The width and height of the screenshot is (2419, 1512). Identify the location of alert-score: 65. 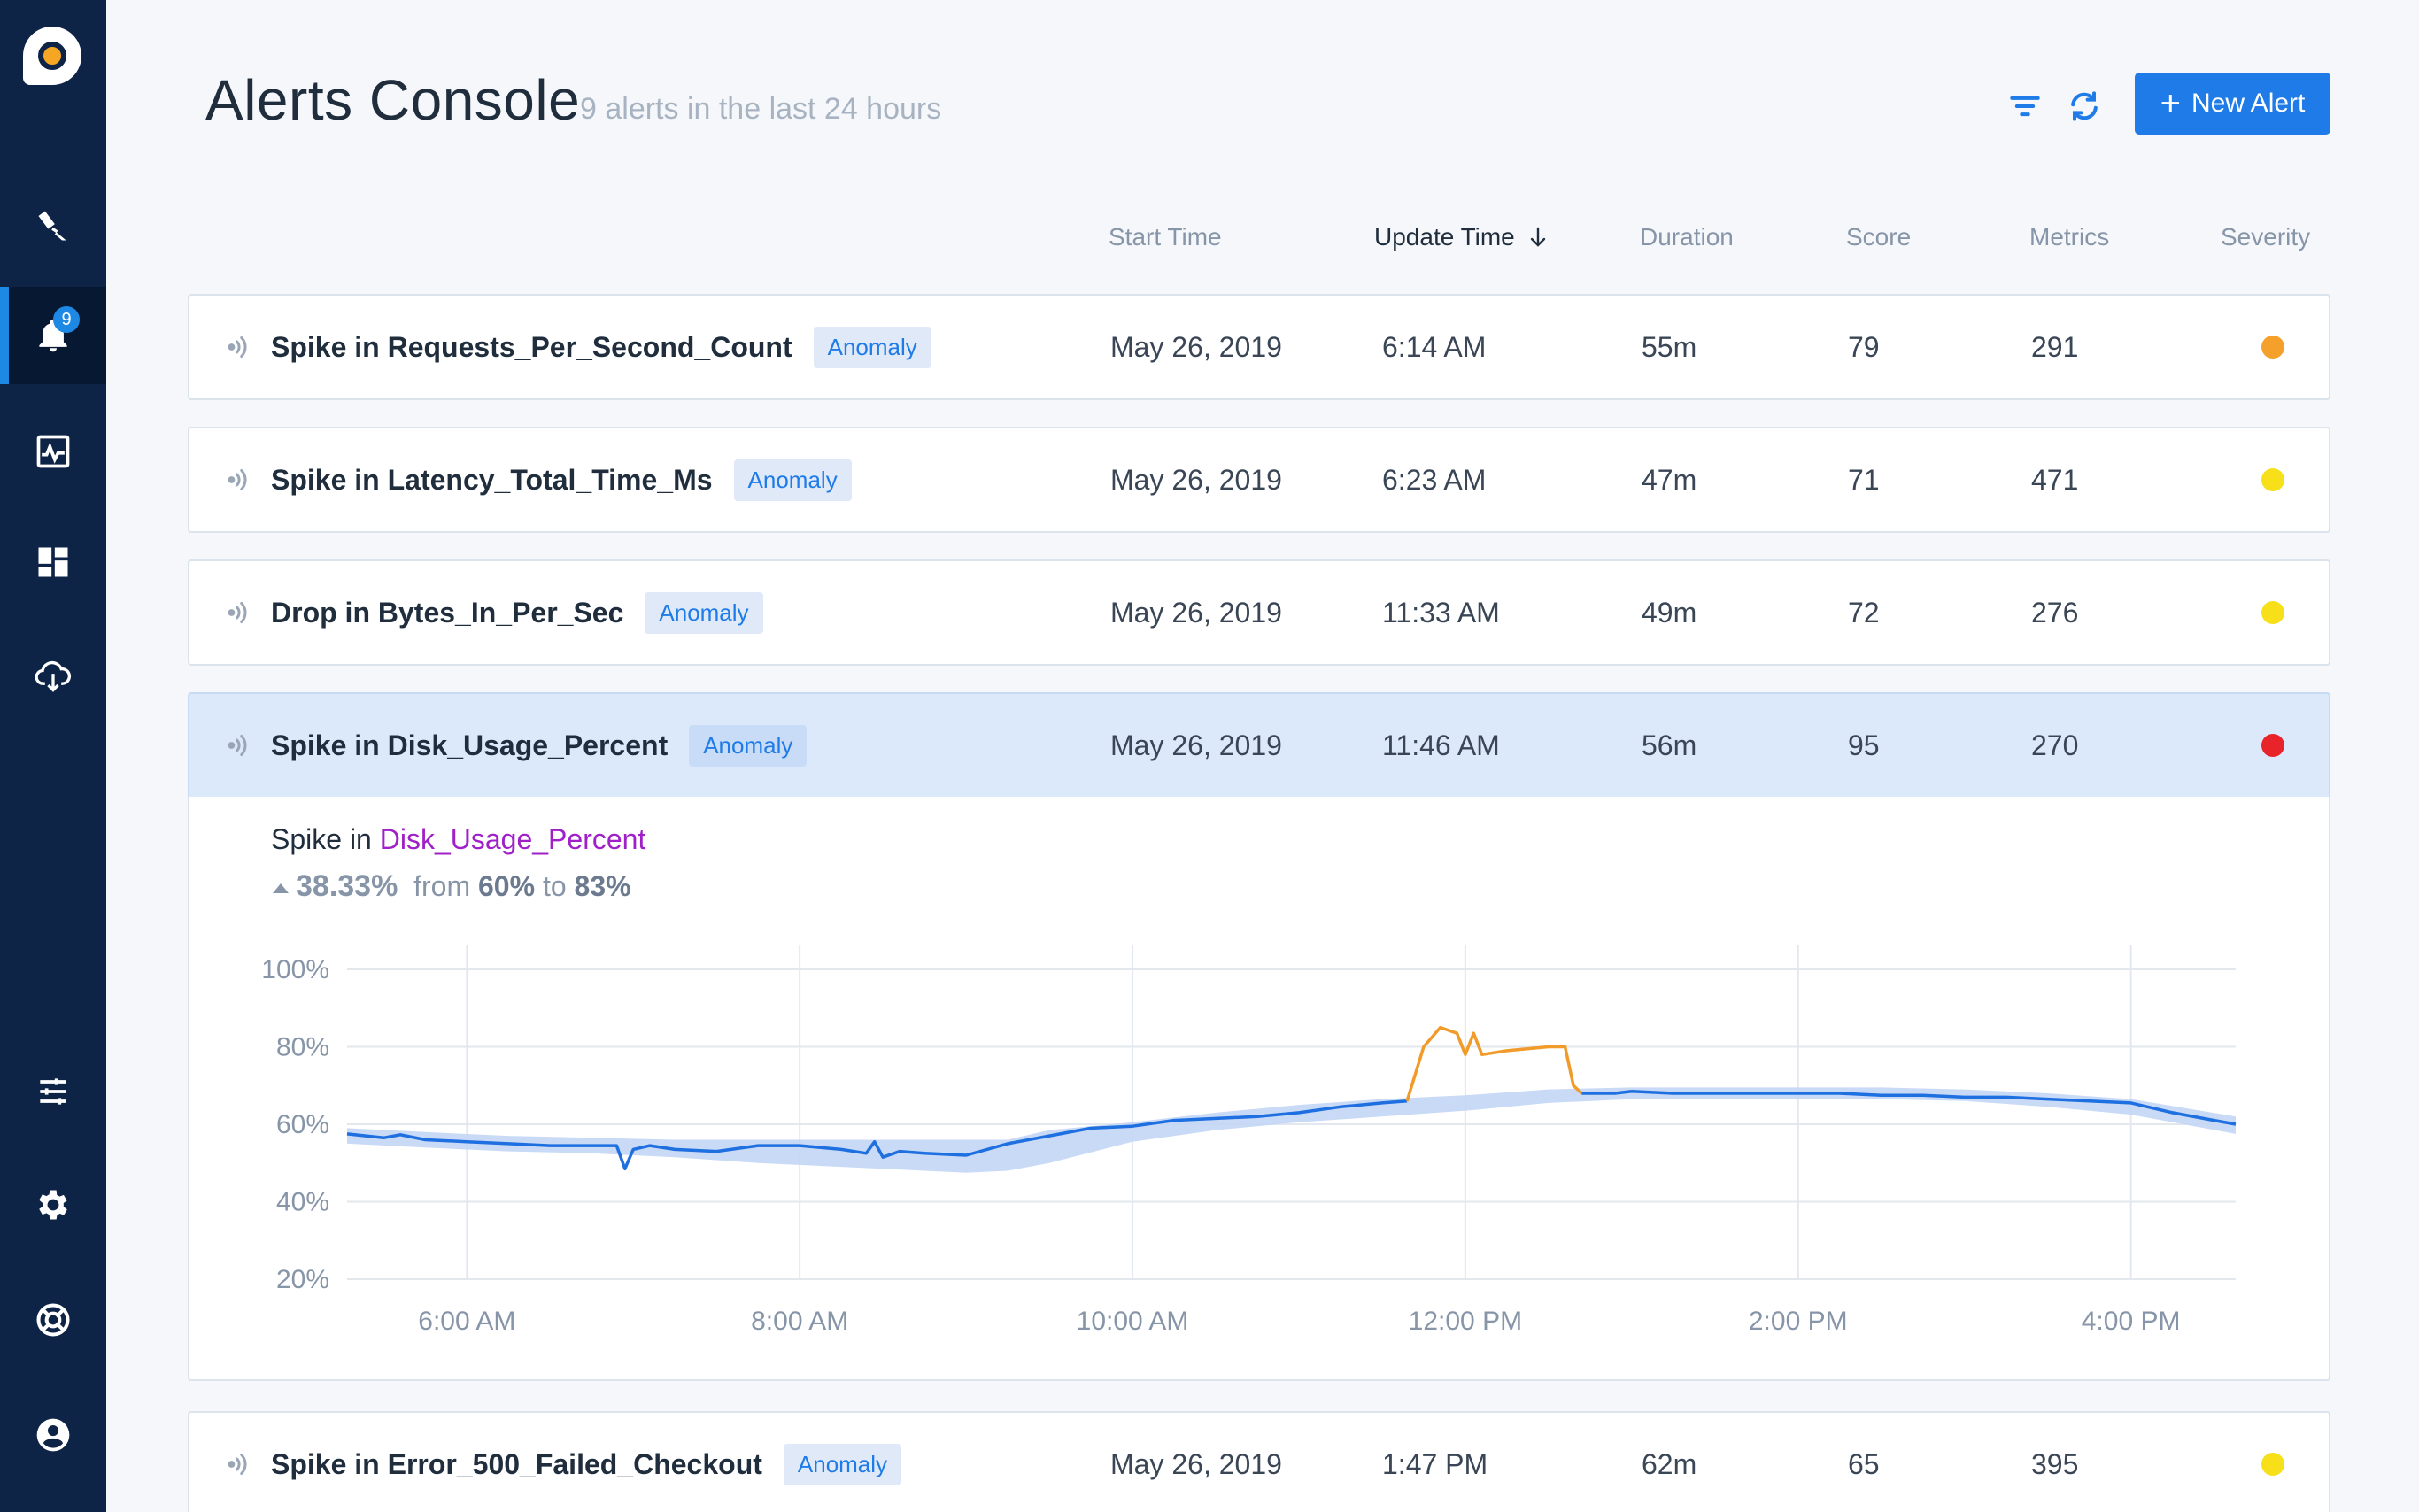
(1864, 1463).